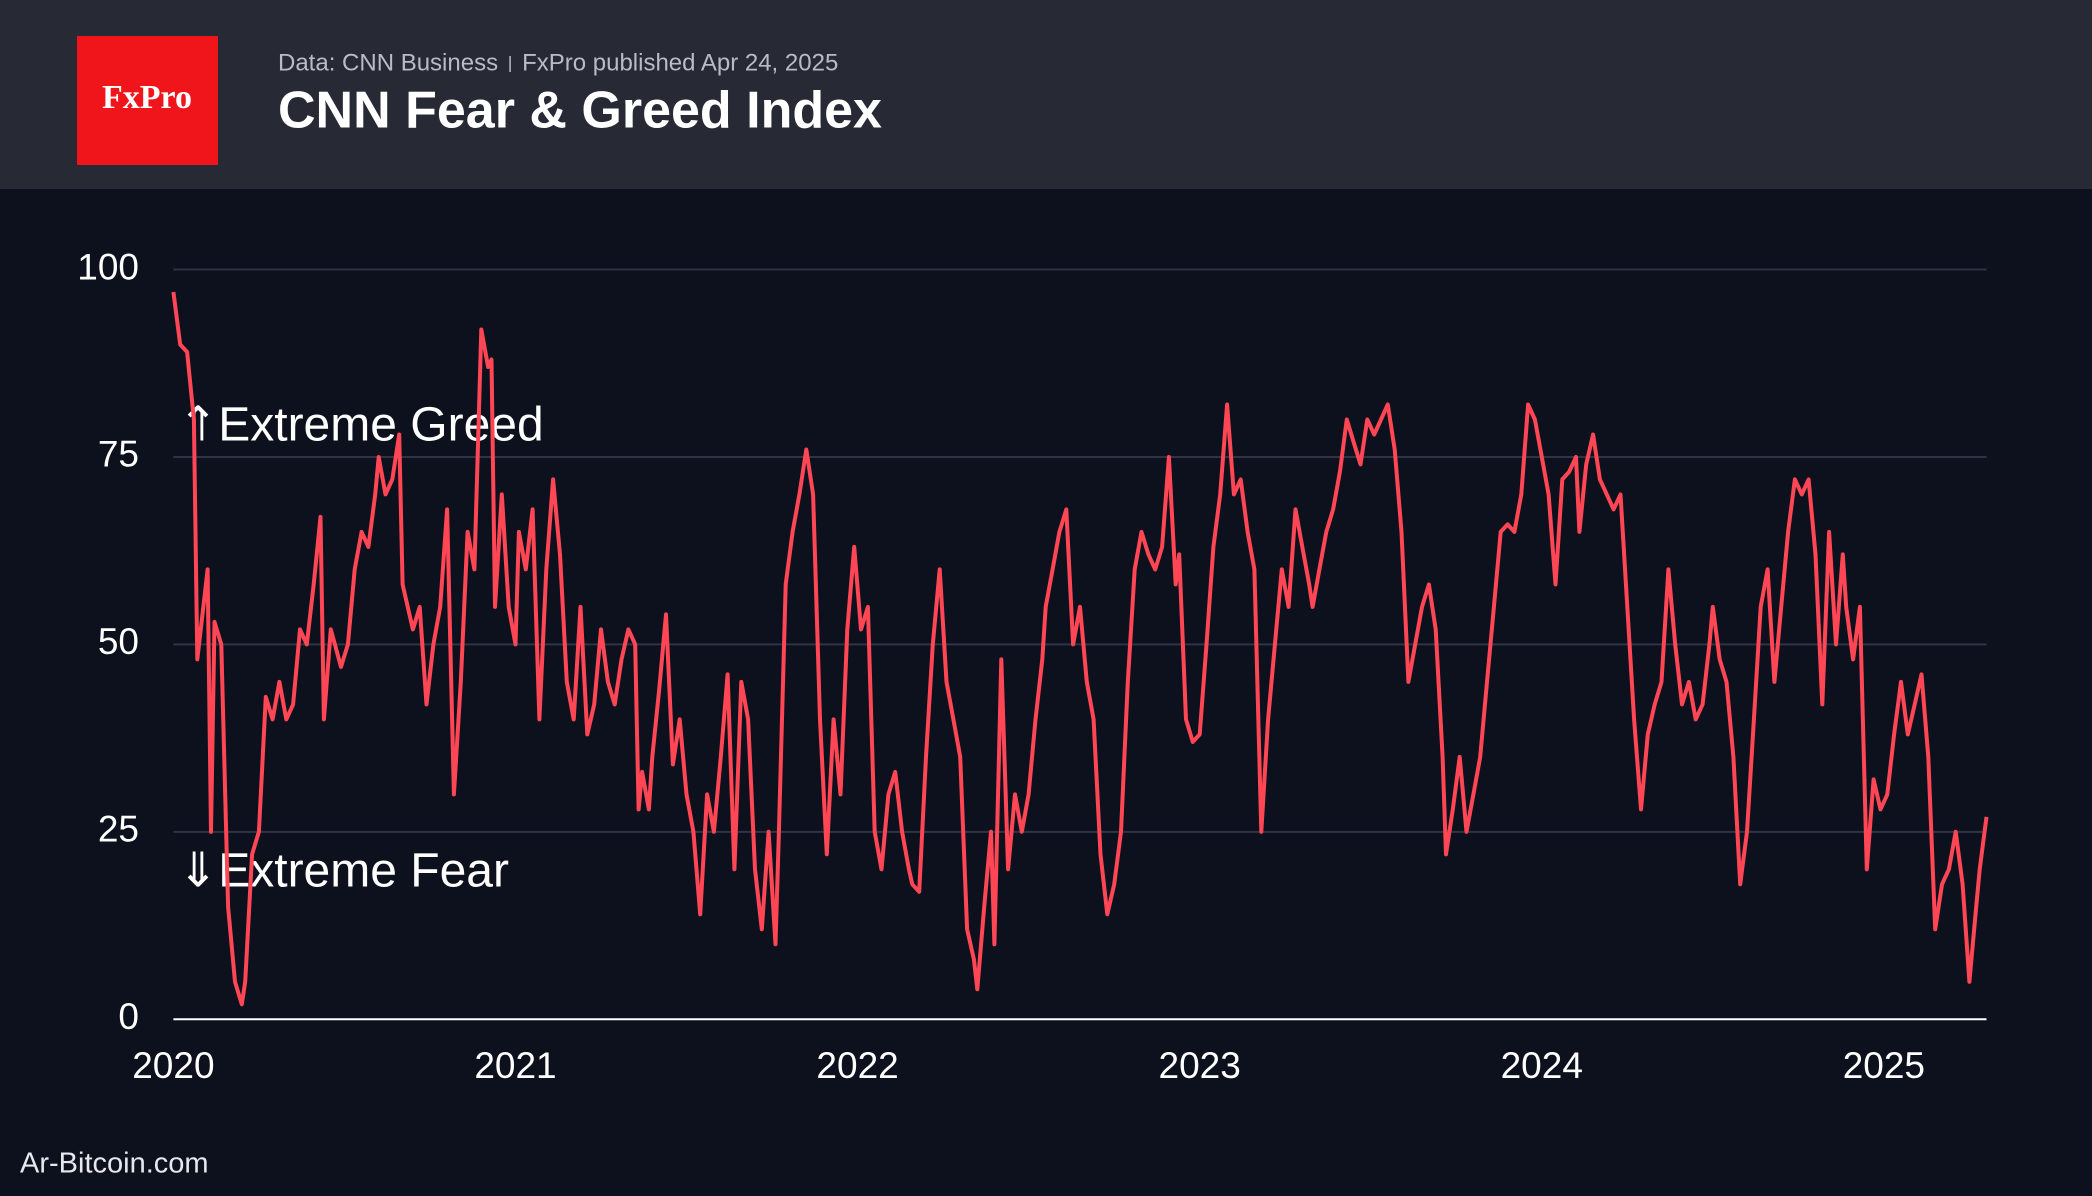  Describe the element at coordinates (118, 454) in the screenshot. I see `y-tick-label: 75` at that location.